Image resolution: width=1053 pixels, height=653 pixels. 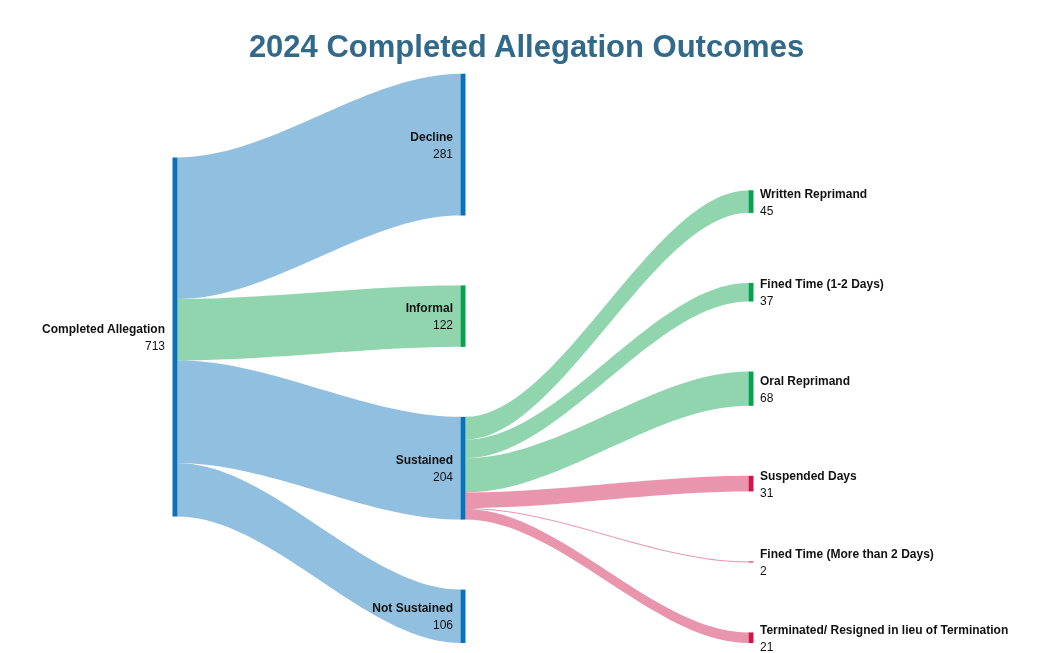 I want to click on category-label: Fined Time (1-2 Days), so click(x=822, y=284).